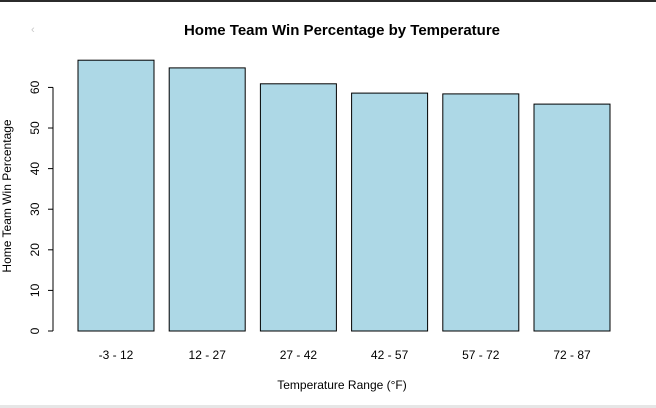 Image resolution: width=656 pixels, height=408 pixels. What do you see at coordinates (342, 385) in the screenshot?
I see `x-axis-label: Temperature Range (°F)` at bounding box center [342, 385].